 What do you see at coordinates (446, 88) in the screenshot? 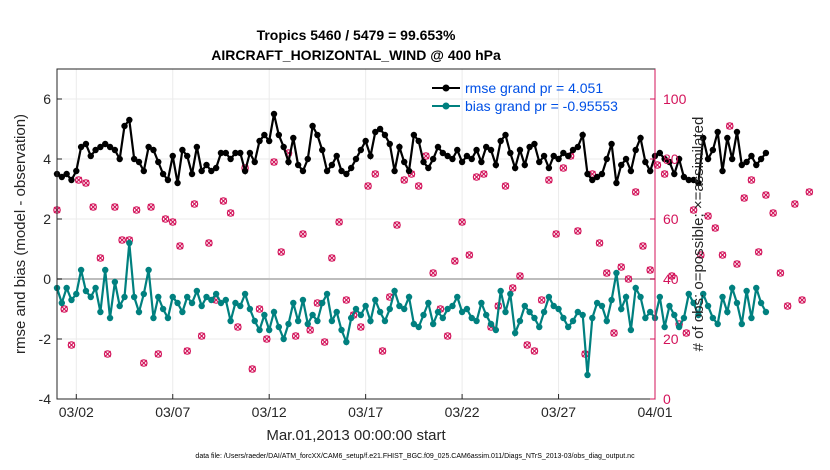
I see `legend-rmse-marker` at bounding box center [446, 88].